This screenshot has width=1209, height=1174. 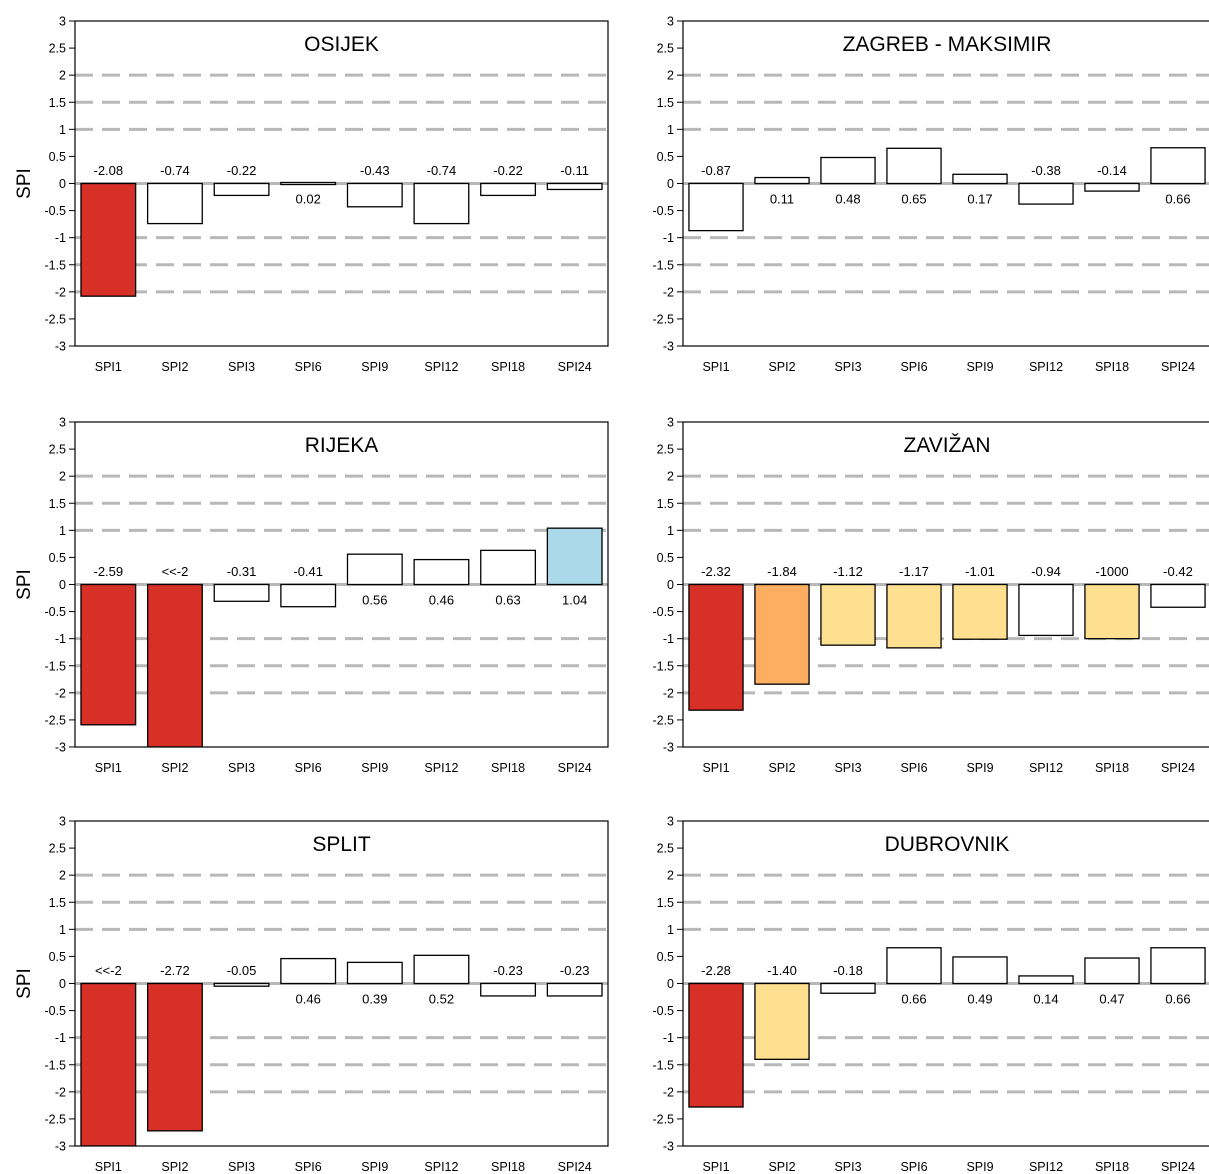 I want to click on value-label: 0.52, so click(x=441, y=999).